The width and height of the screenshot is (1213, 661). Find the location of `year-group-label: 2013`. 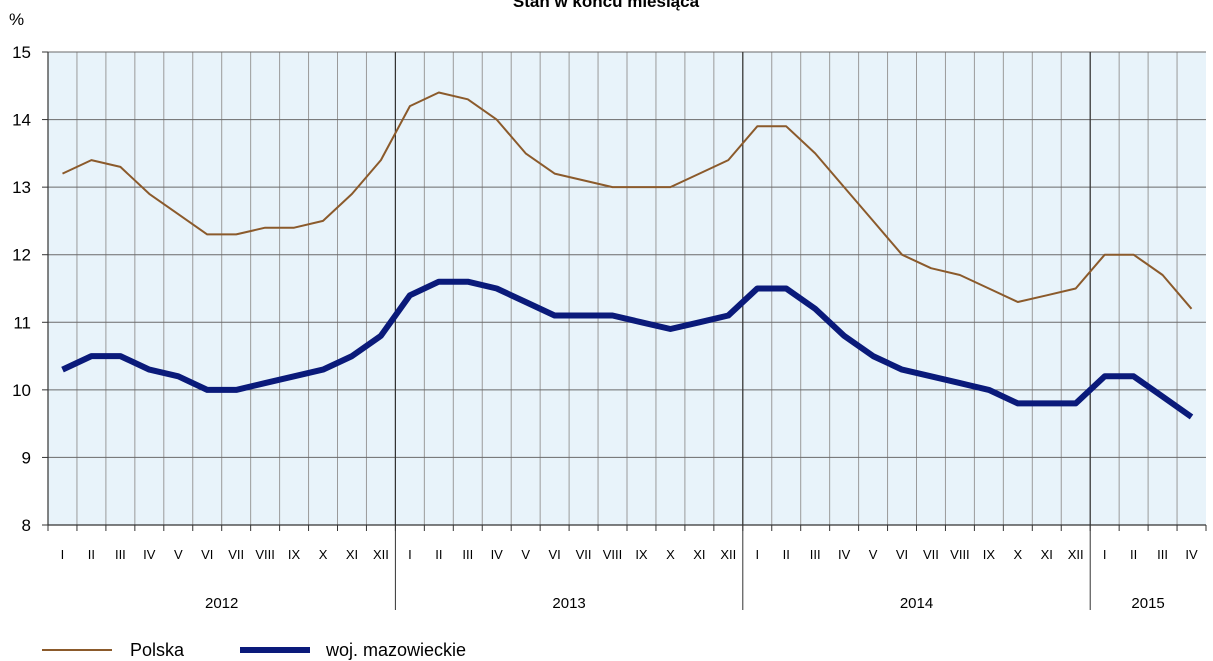

year-group-label: 2013 is located at coordinates (568, 603).